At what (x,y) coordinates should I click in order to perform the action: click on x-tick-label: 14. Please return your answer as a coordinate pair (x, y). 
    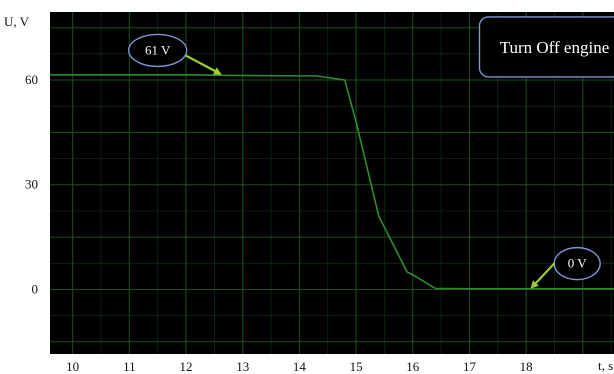
    Looking at the image, I should click on (300, 366).